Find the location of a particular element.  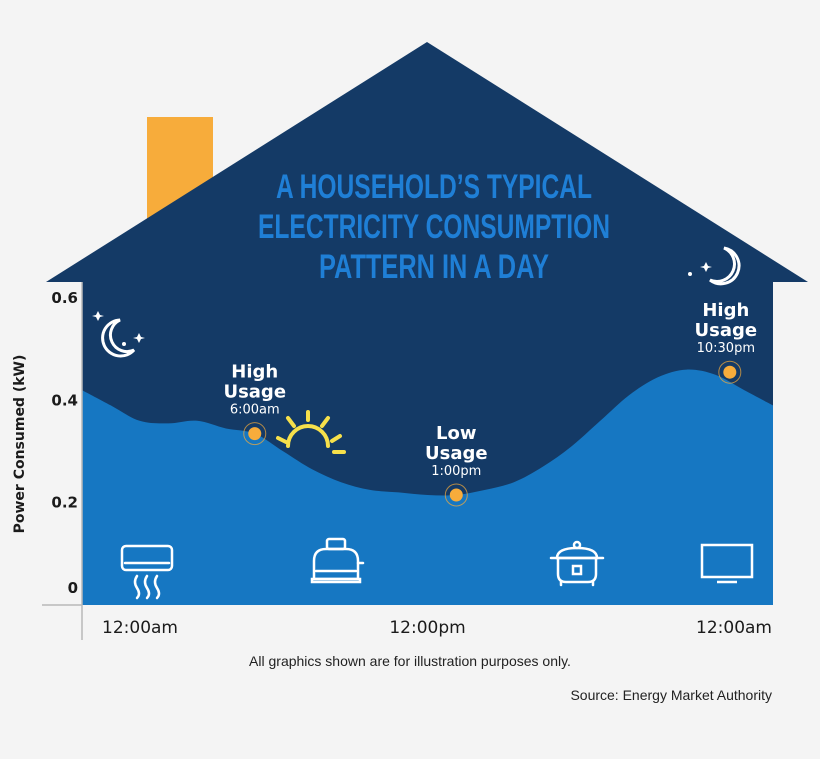

sun-icon is located at coordinates (311, 432).